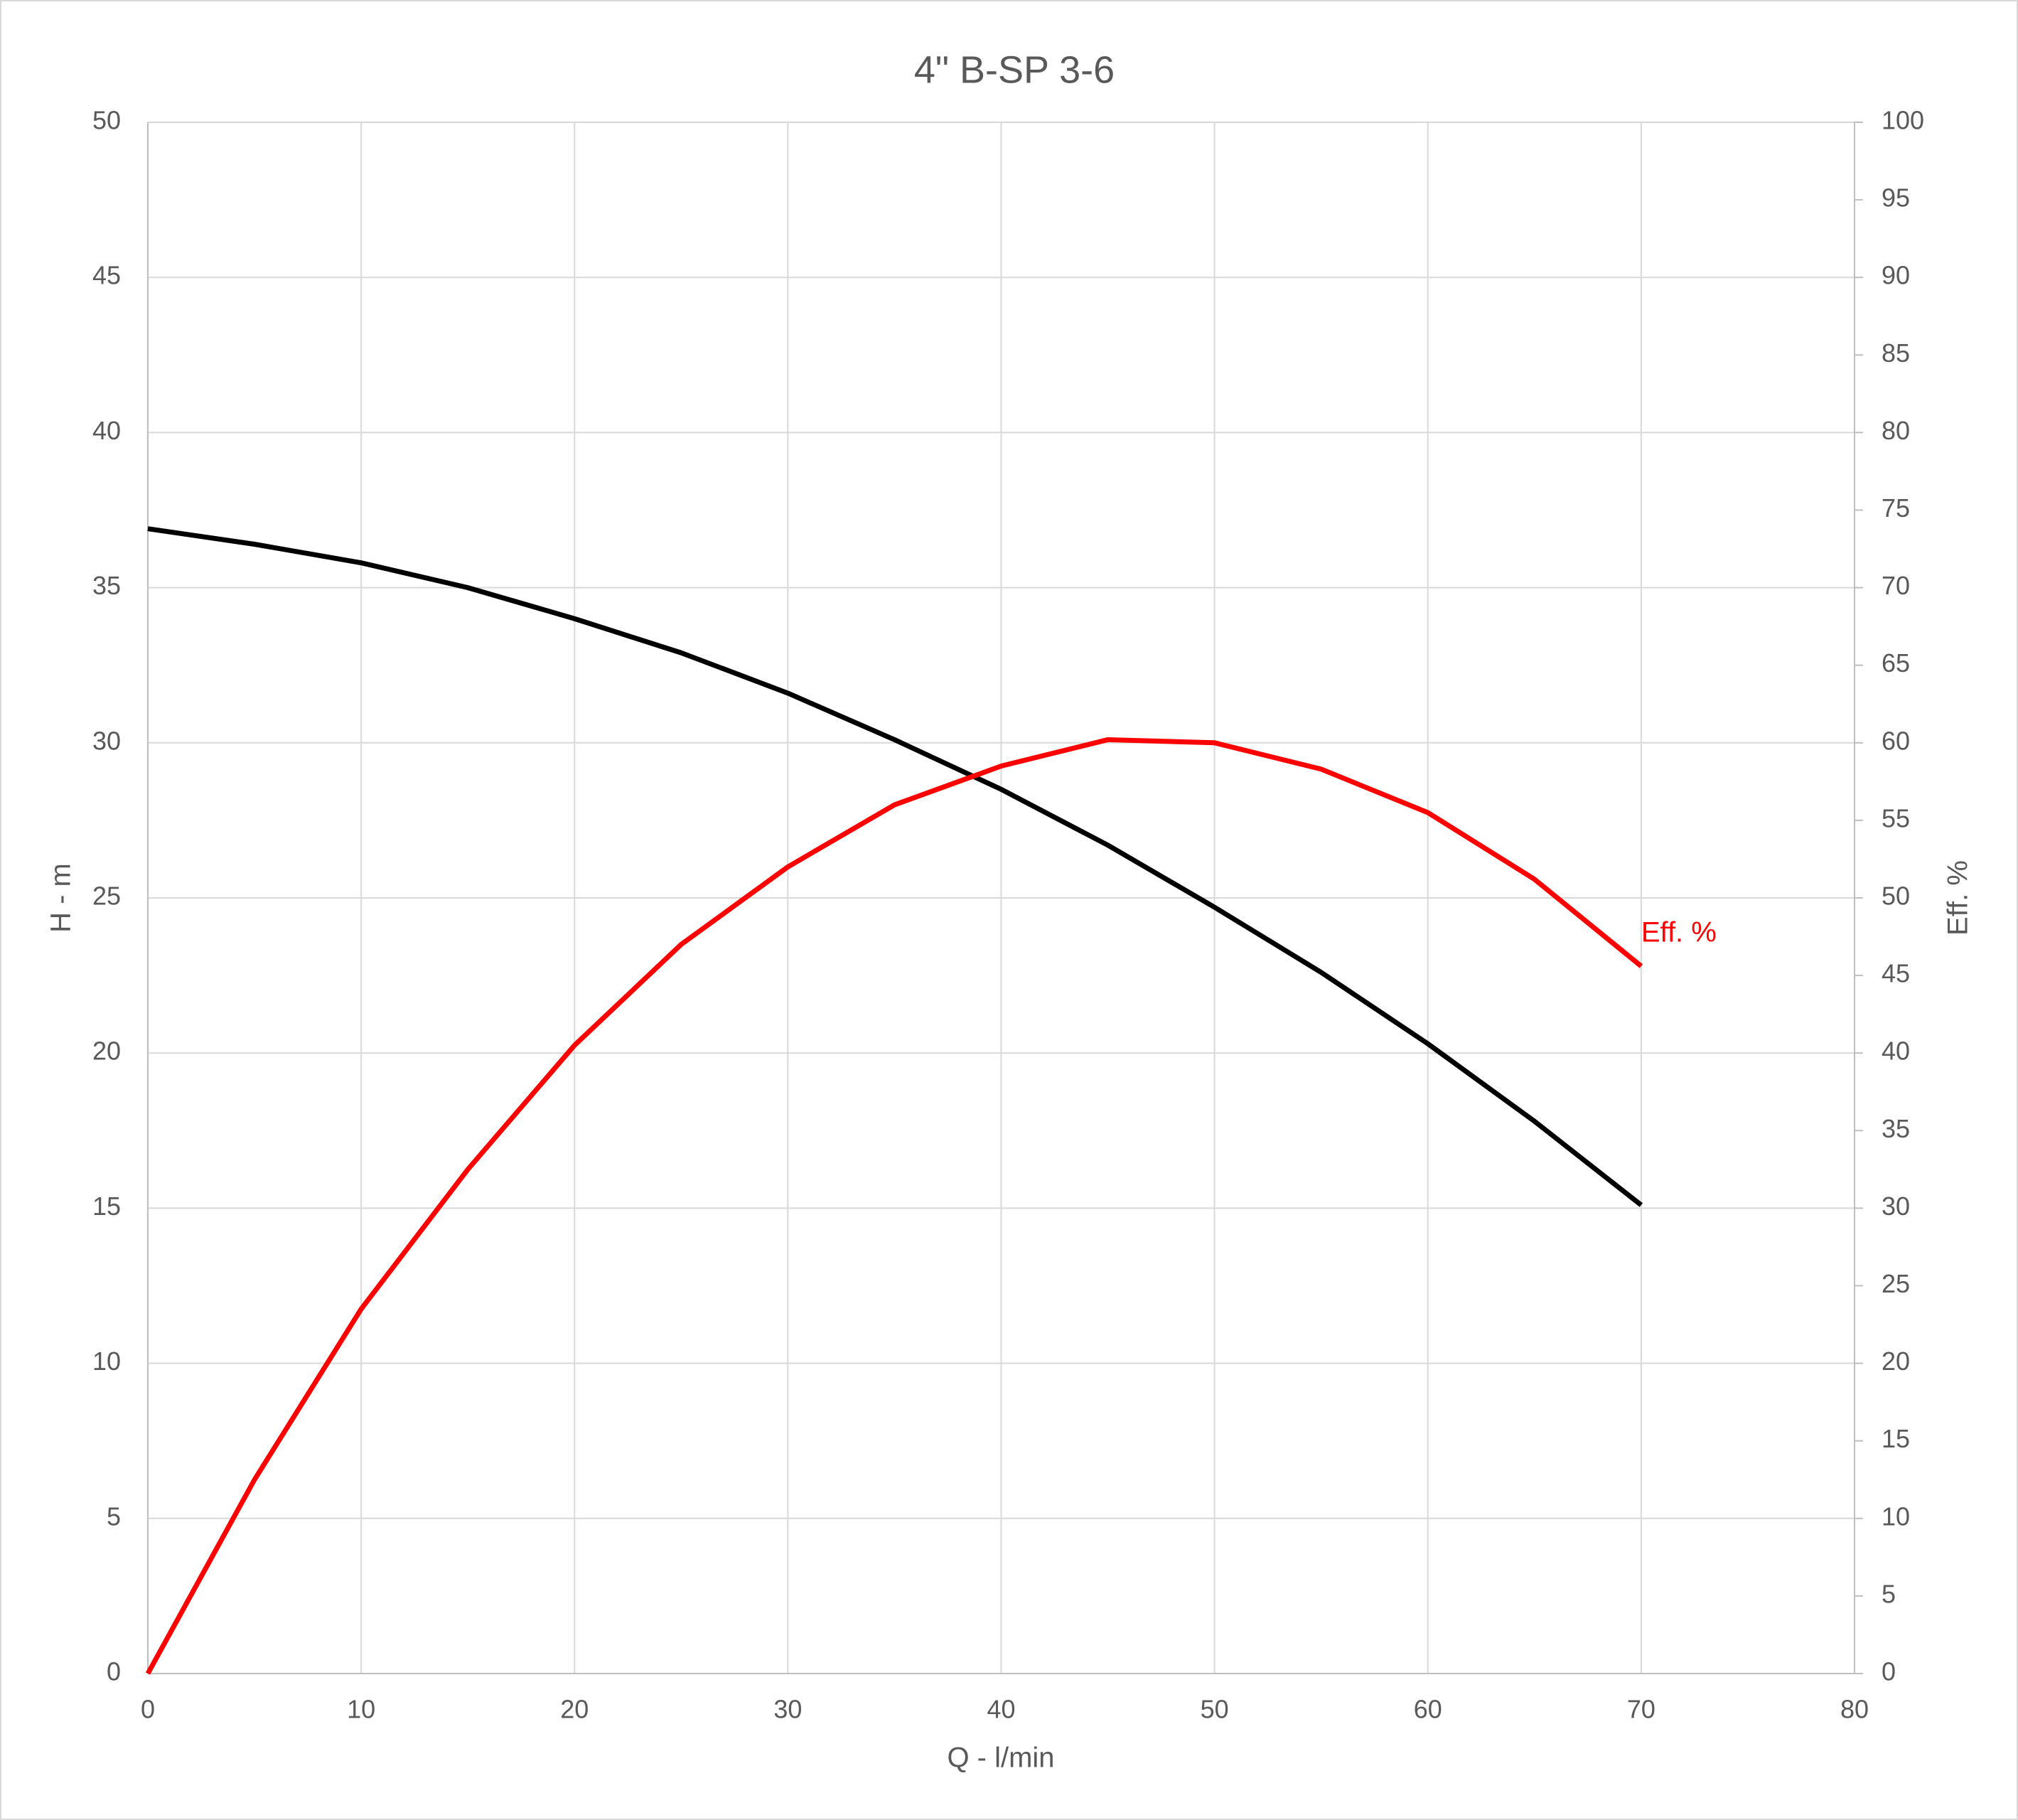 The width and height of the screenshot is (2018, 1820). I want to click on y2-tick-label: 30, so click(1896, 1206).